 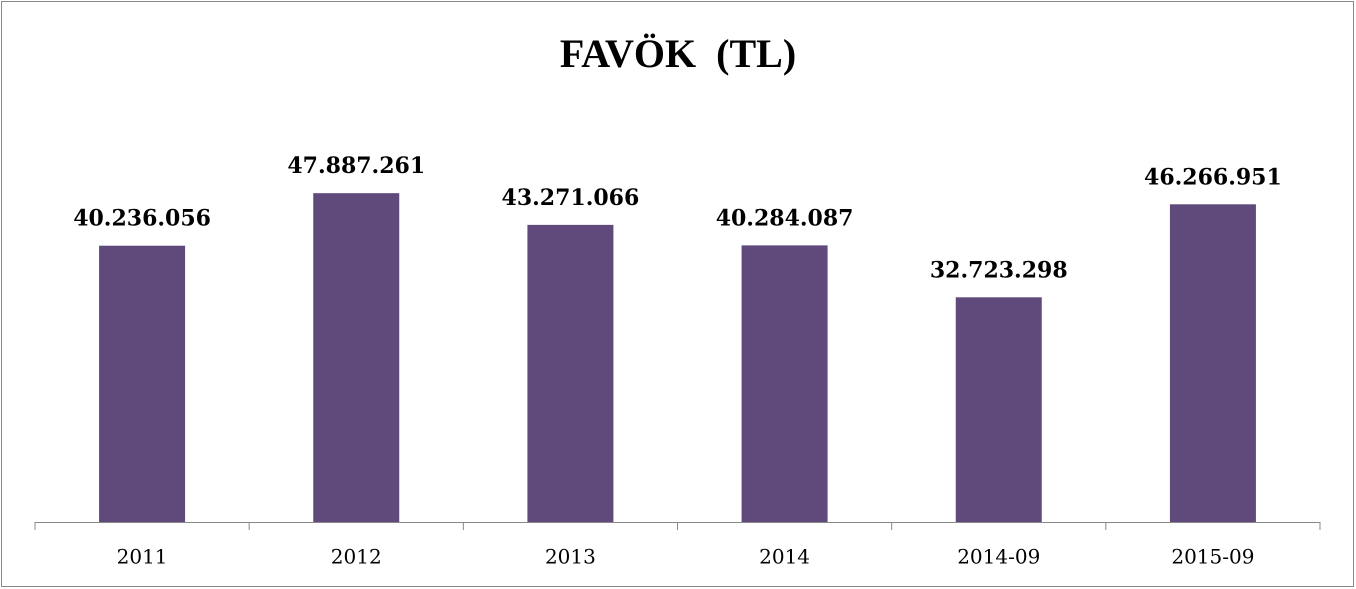 I want to click on data-label: 43.271.066, so click(x=571, y=198).